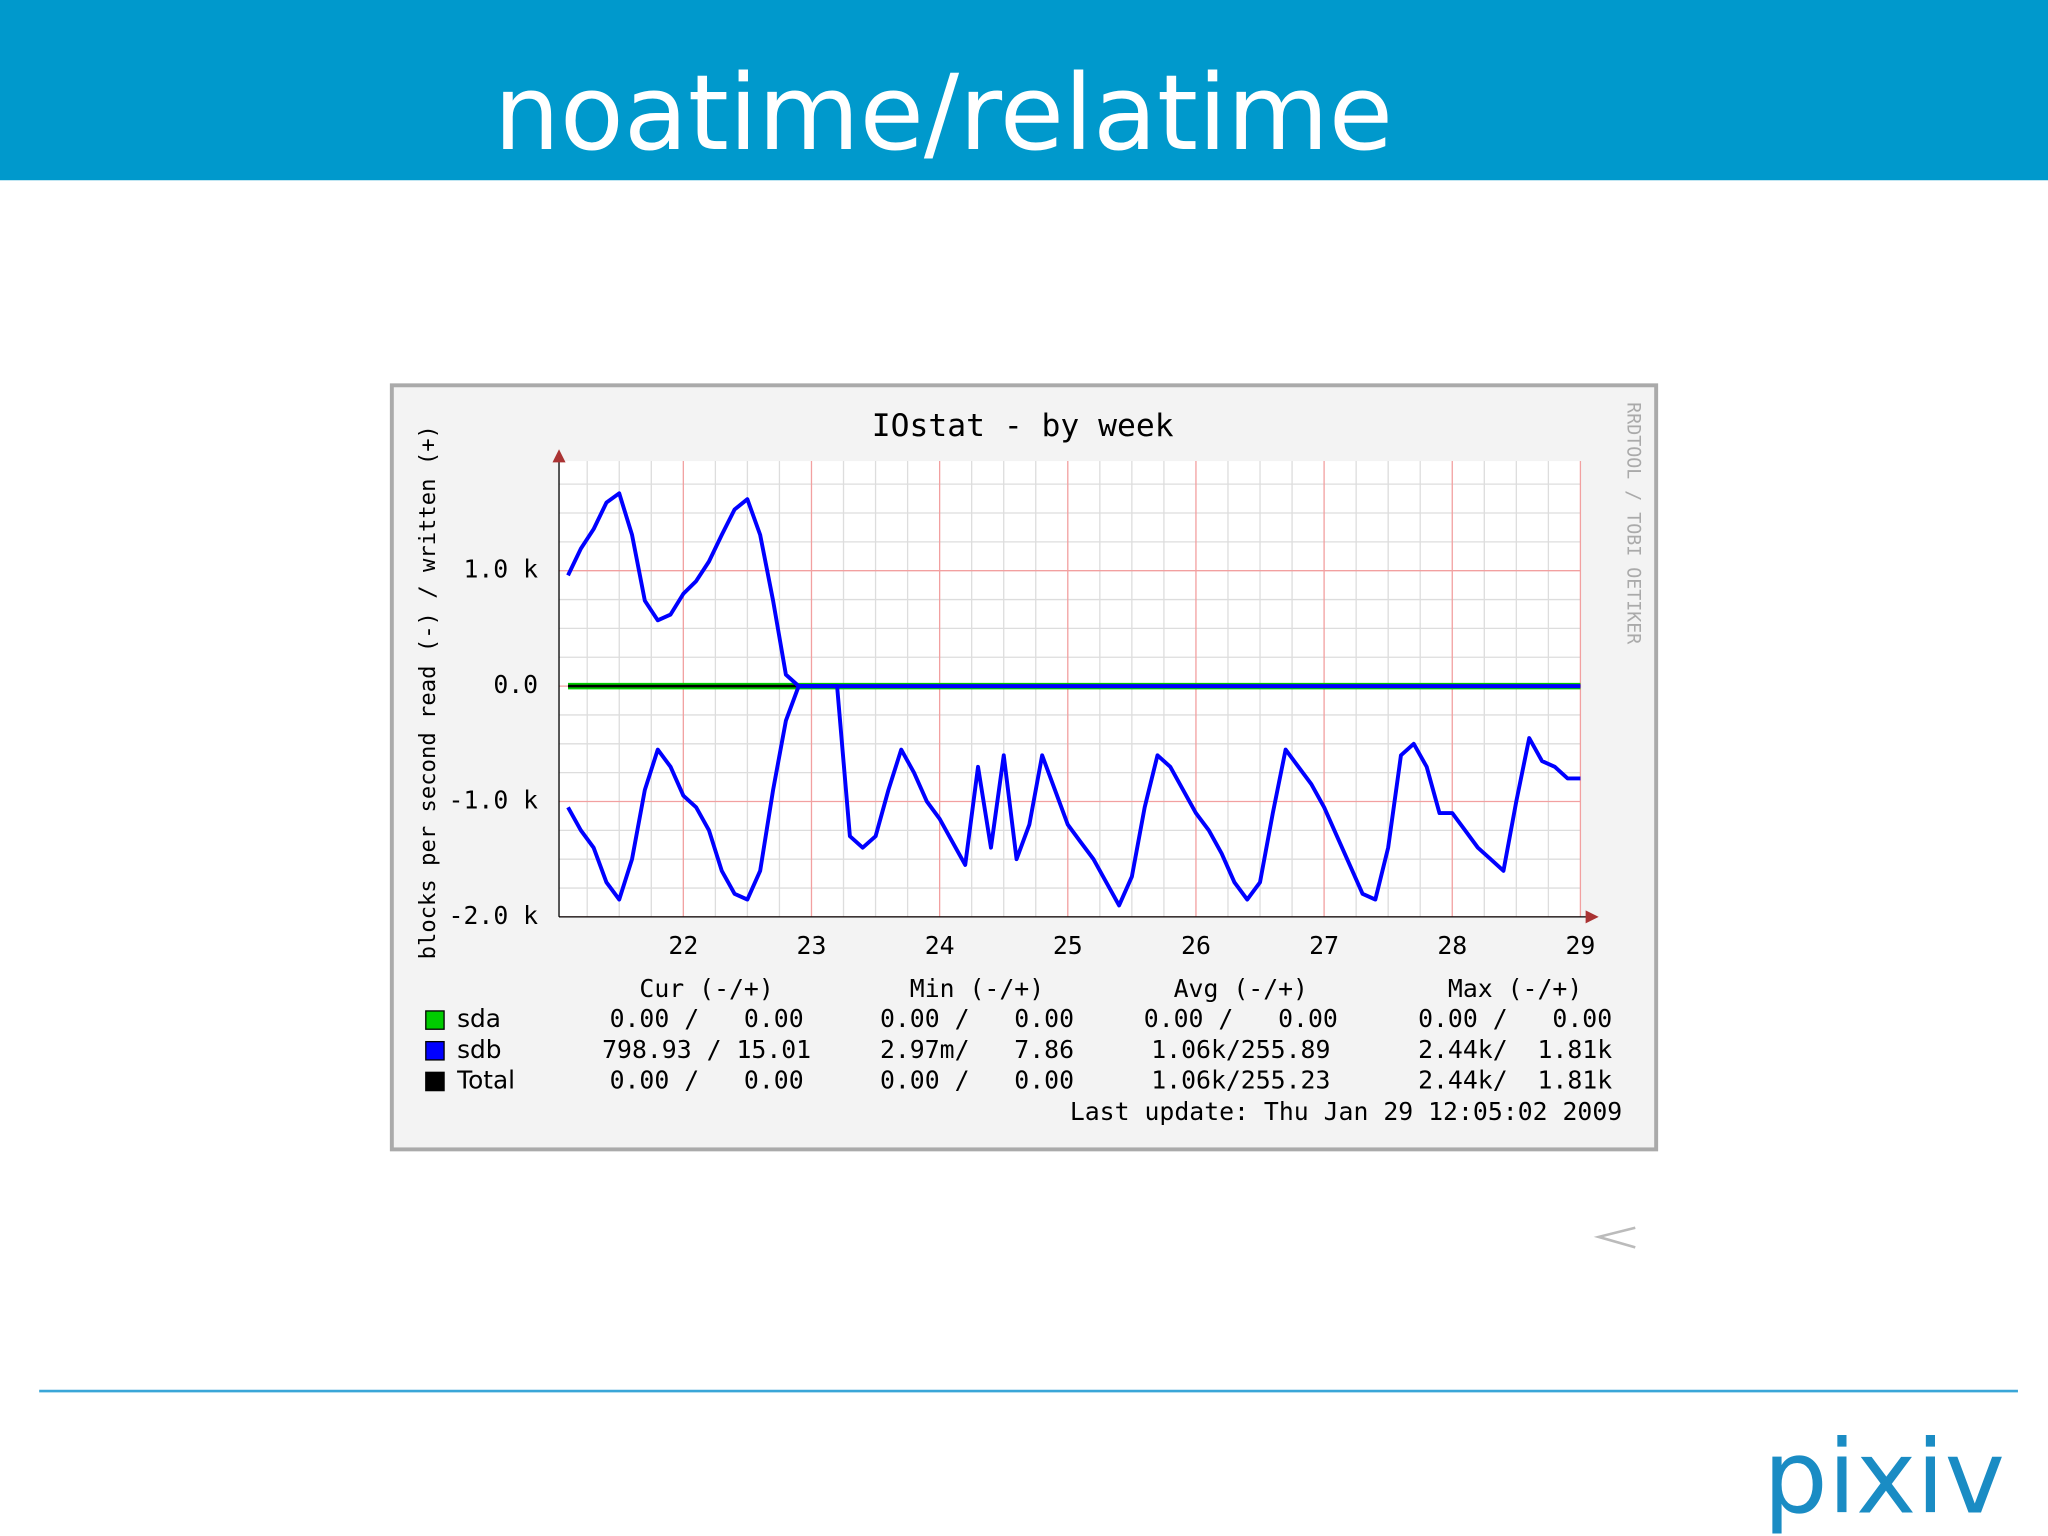 Image resolution: width=2048 pixels, height=1536 pixels. Describe the element at coordinates (706, 1049) in the screenshot. I see `legend-stat: 798.93 / 15.01` at that location.